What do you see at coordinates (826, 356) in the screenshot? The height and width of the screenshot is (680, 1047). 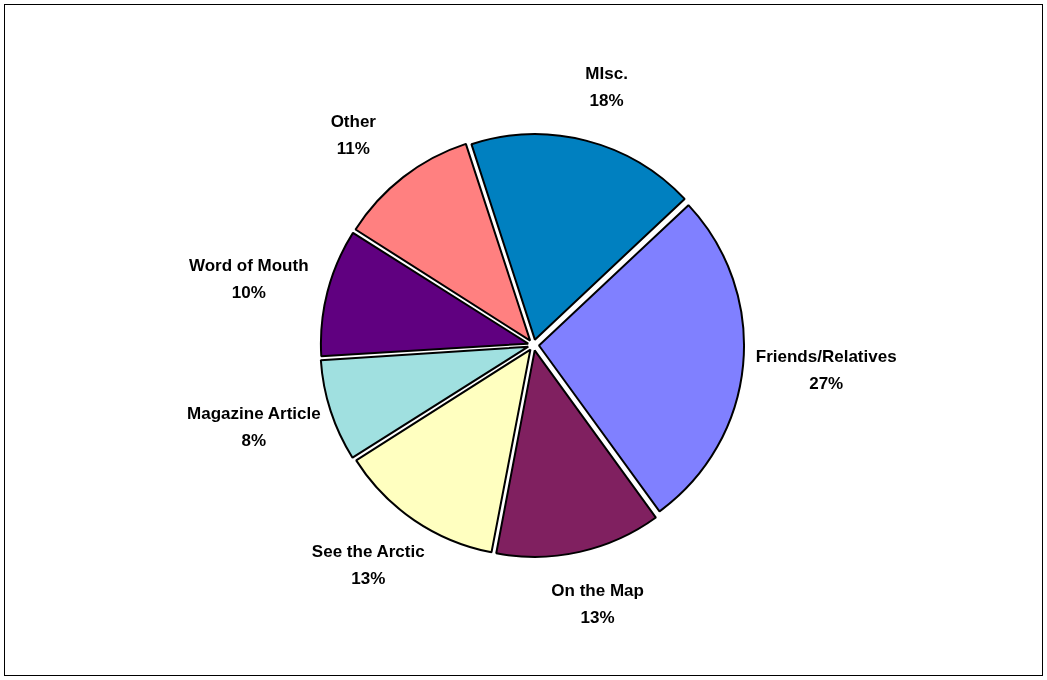 I see `slice-label: Friends/Relatives` at bounding box center [826, 356].